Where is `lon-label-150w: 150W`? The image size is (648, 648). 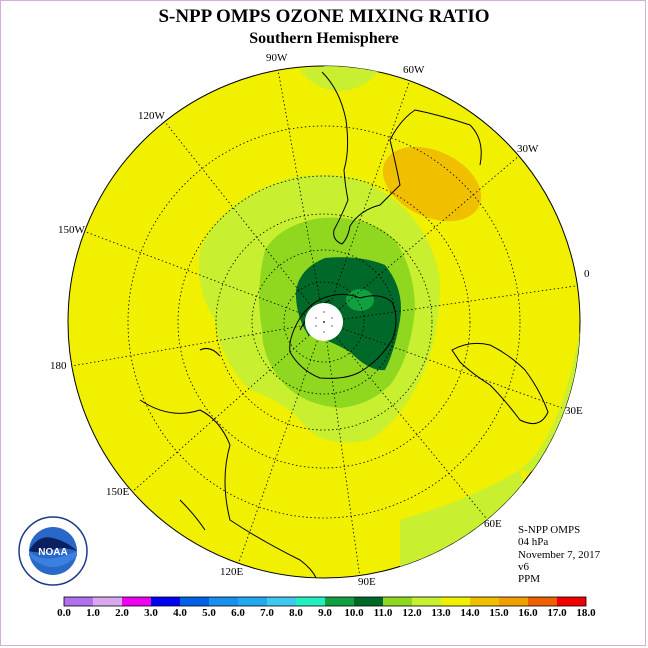
lon-label-150w: 150W is located at coordinates (71, 230).